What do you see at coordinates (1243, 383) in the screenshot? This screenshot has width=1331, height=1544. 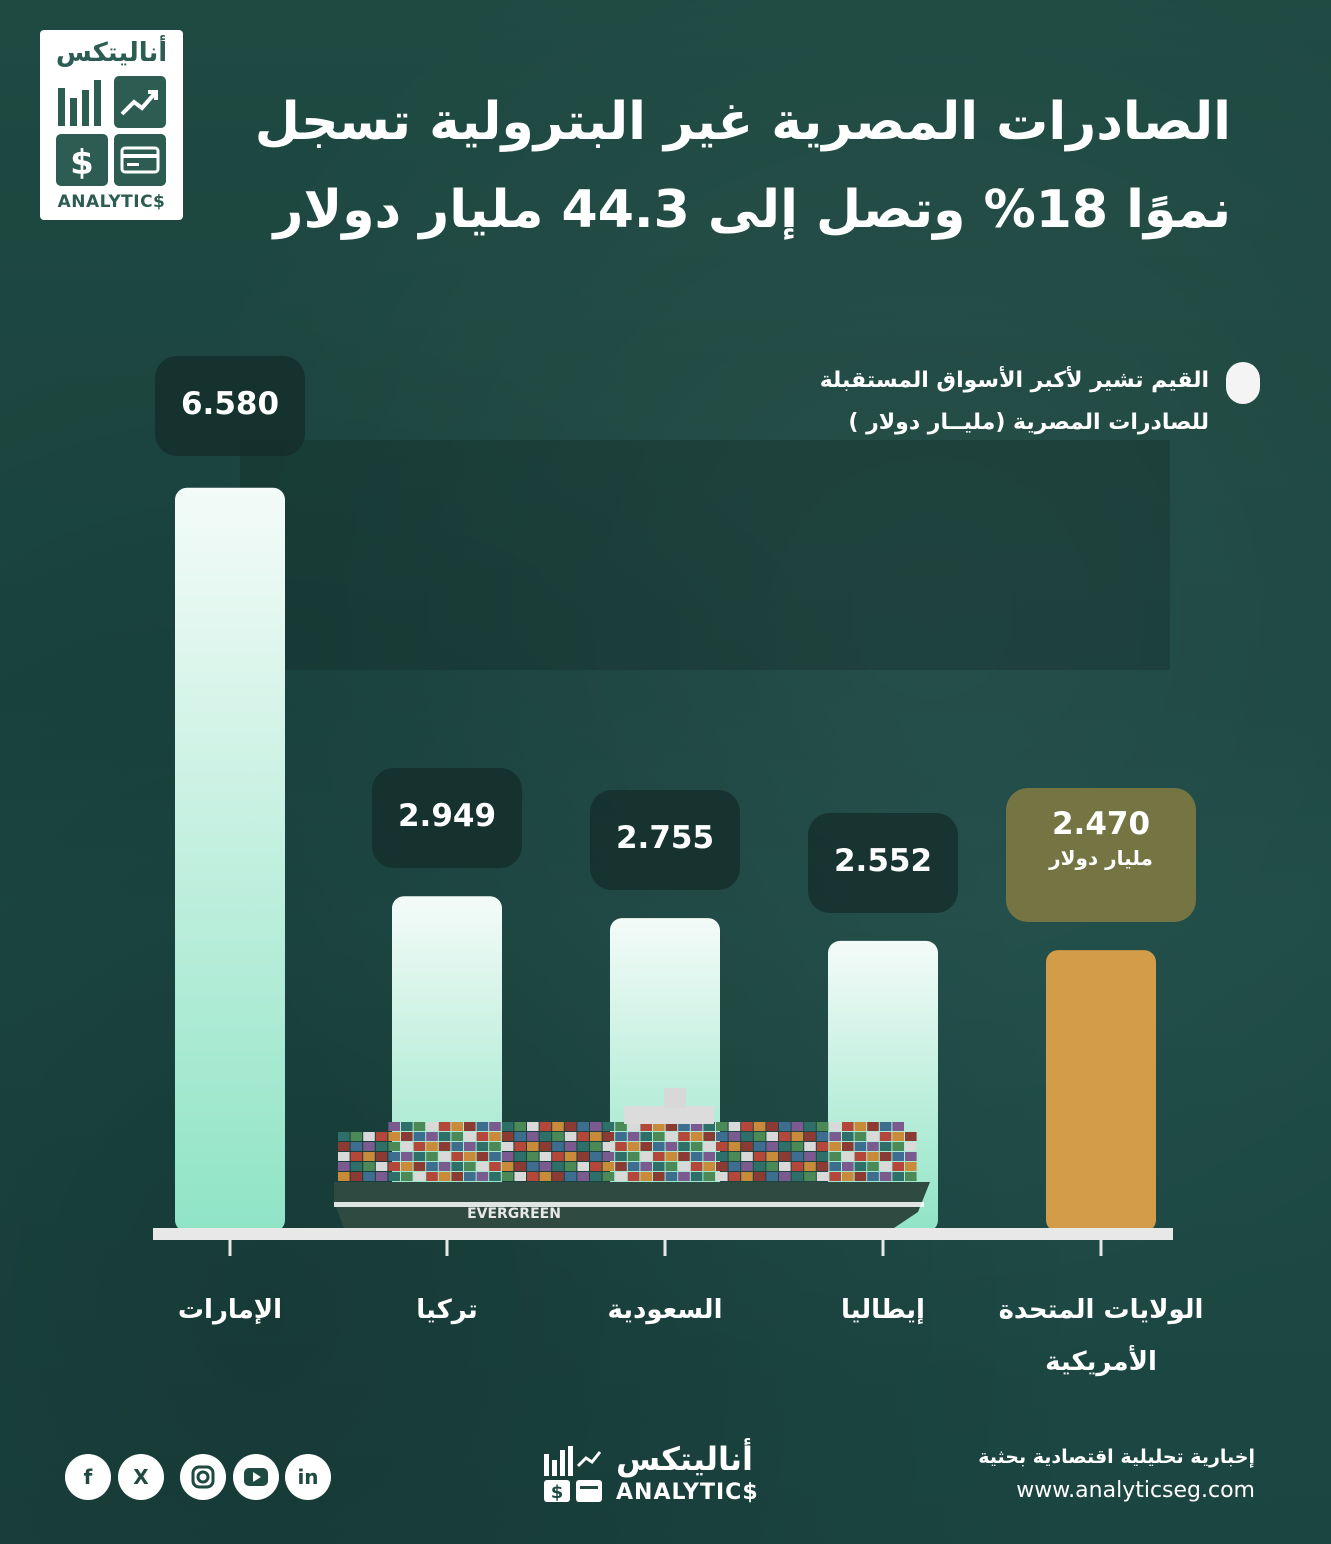 I see `legend-marker` at bounding box center [1243, 383].